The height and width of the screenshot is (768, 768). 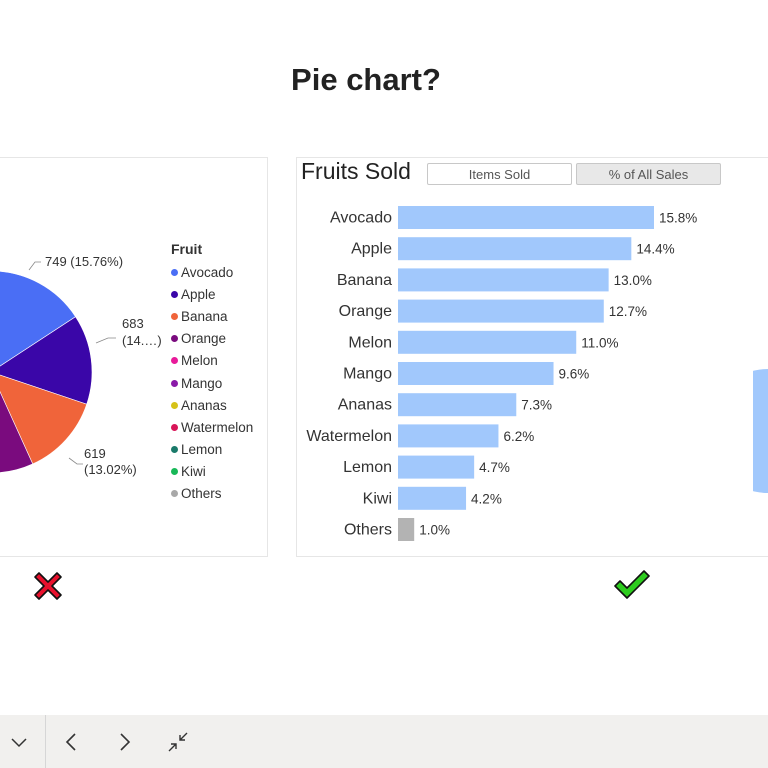 What do you see at coordinates (366, 79) in the screenshot?
I see `slide-title: Pie chart?` at bounding box center [366, 79].